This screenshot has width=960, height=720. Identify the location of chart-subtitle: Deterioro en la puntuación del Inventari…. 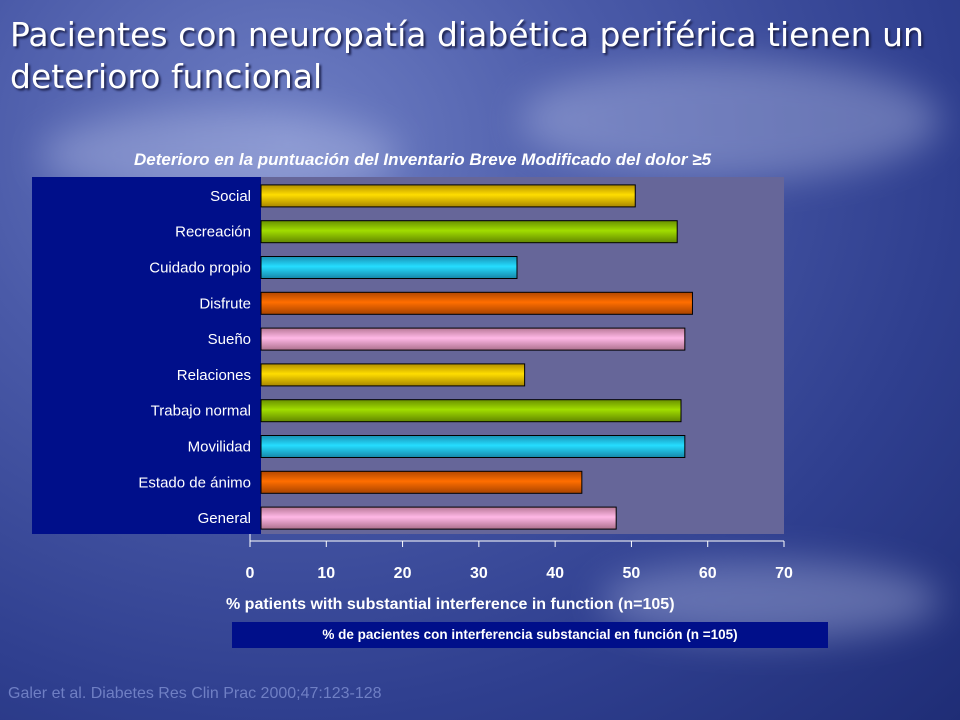
(423, 159).